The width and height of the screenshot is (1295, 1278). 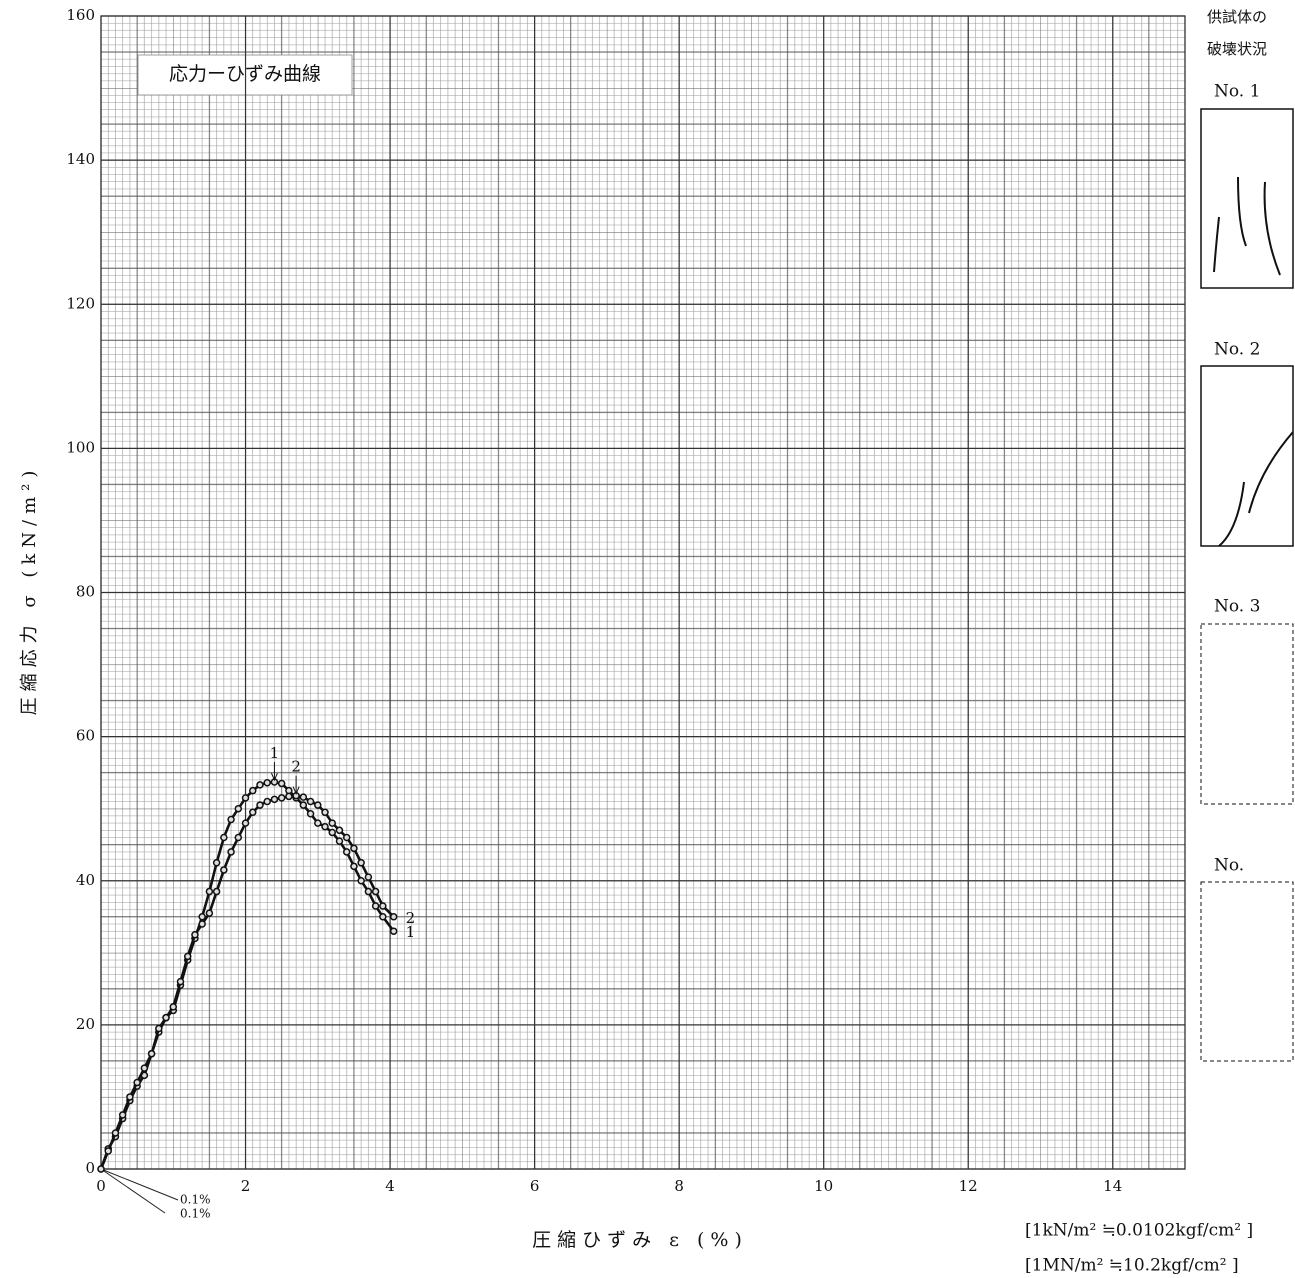 I want to click on peak-label: 1, so click(x=275, y=753).